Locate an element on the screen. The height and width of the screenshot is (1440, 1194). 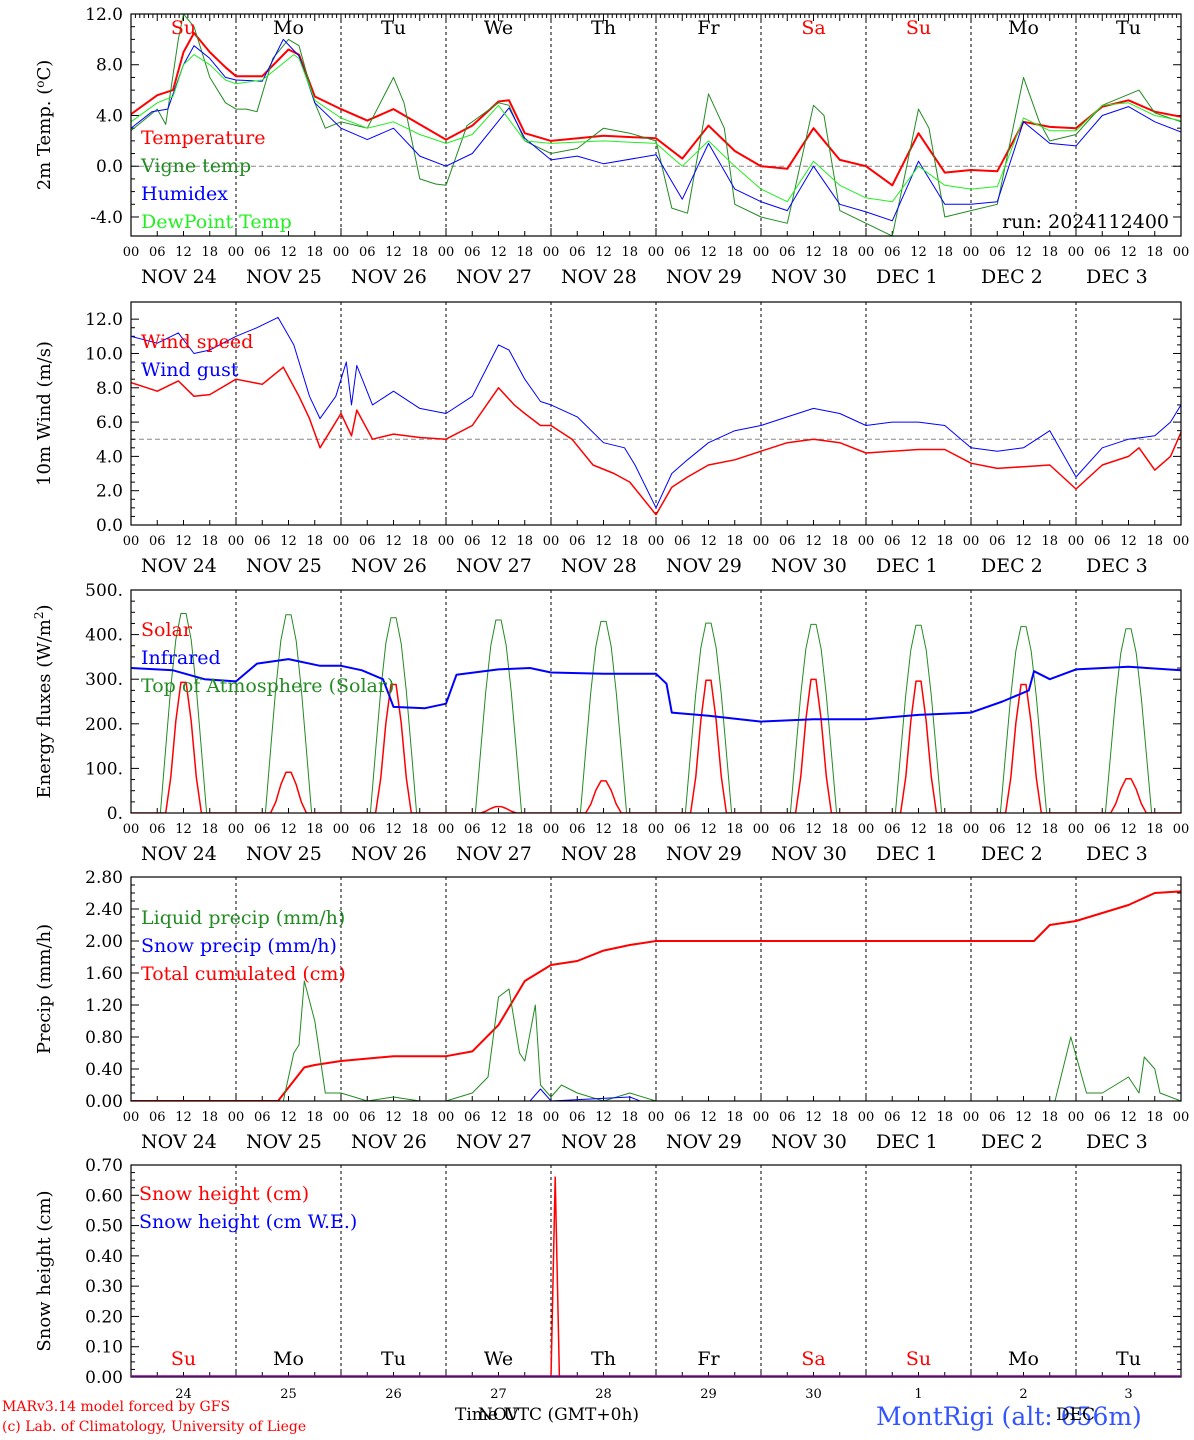
day-number-label: 24 is located at coordinates (183, 1394).